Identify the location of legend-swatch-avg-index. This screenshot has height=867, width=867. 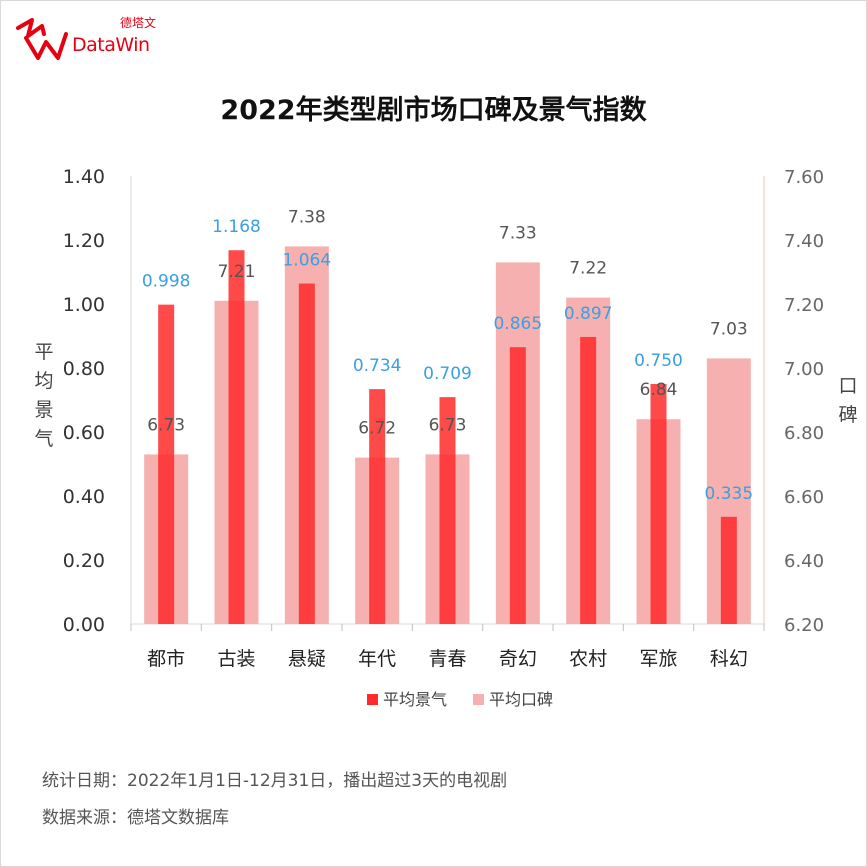
(372, 699).